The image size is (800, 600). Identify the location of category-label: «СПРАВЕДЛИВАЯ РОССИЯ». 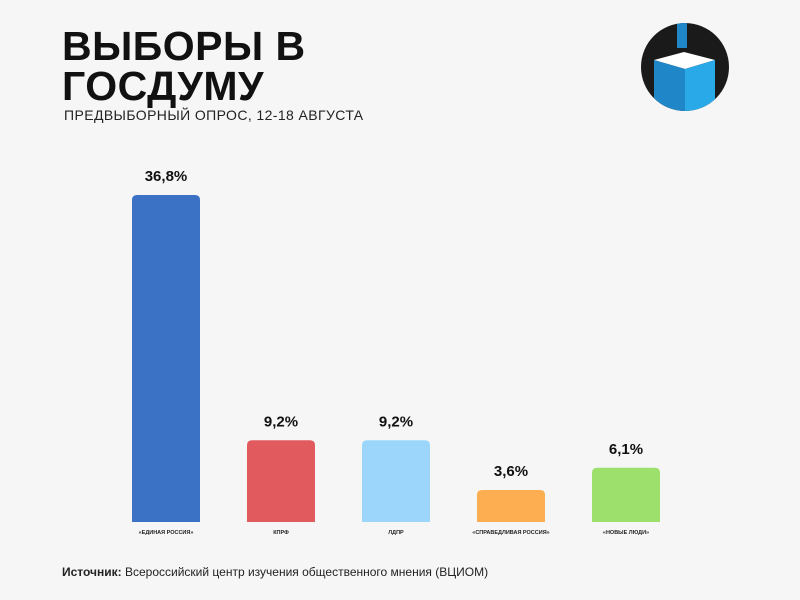
(510, 533).